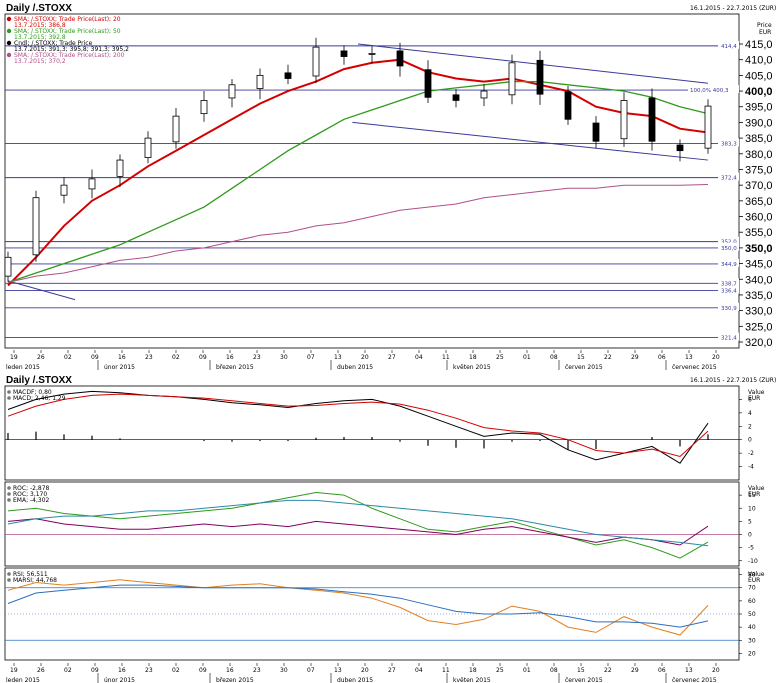 The image size is (778, 683). What do you see at coordinates (759, 312) in the screenshot?
I see `price-tick-label: 330,0` at bounding box center [759, 312].